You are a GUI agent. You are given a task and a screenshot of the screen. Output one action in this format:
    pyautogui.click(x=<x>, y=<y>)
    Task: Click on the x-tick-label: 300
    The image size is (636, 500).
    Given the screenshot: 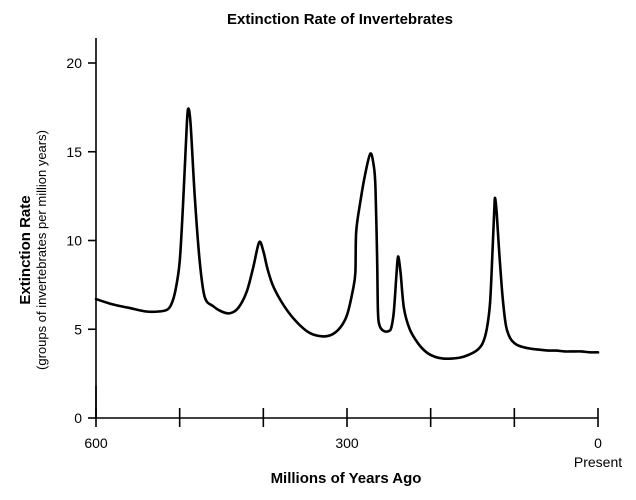 What is the action you would take?
    pyautogui.click(x=347, y=443)
    